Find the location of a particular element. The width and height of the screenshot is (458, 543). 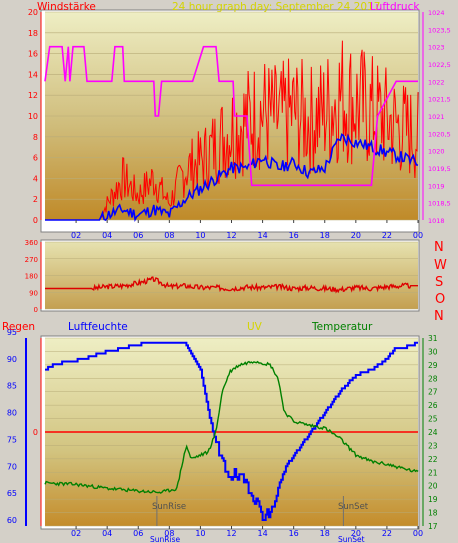

panel1-ytick-right: 1024 is located at coordinates (436, 13).